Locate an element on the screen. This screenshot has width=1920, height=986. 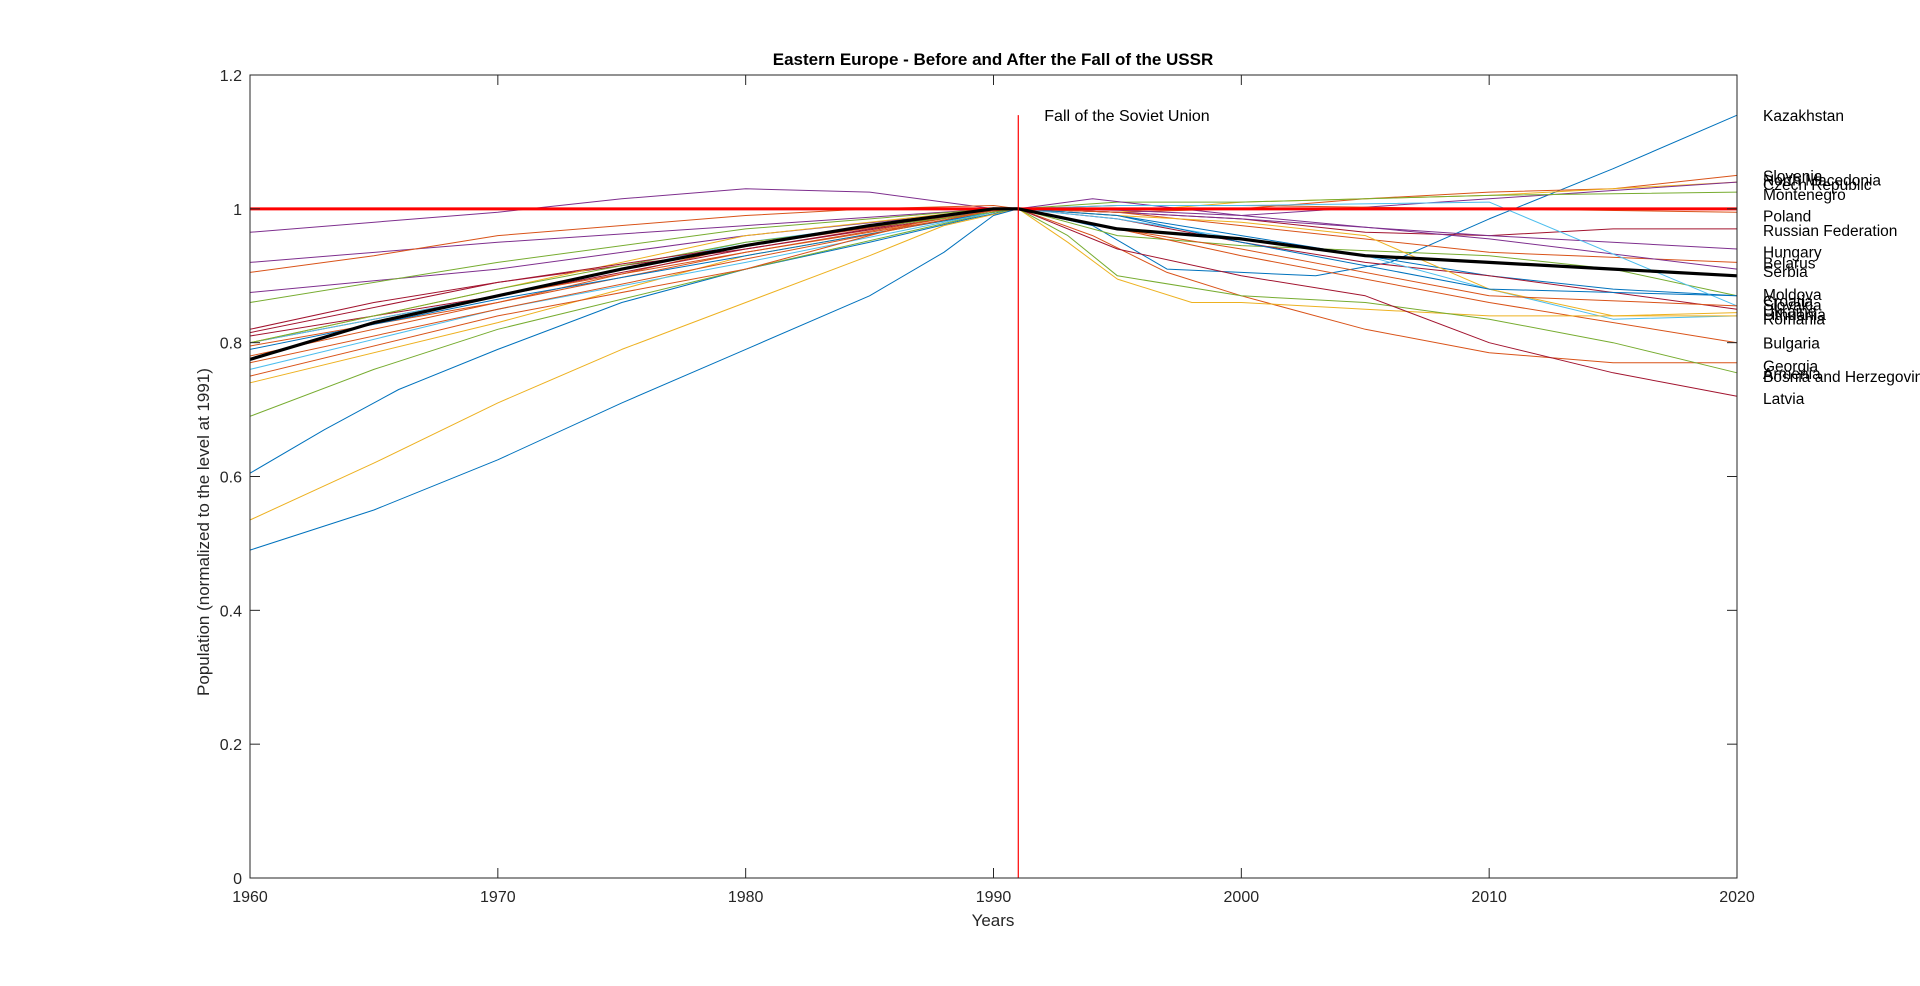
series-line-bosnia-and-herzegovina is located at coordinates (993, 291).